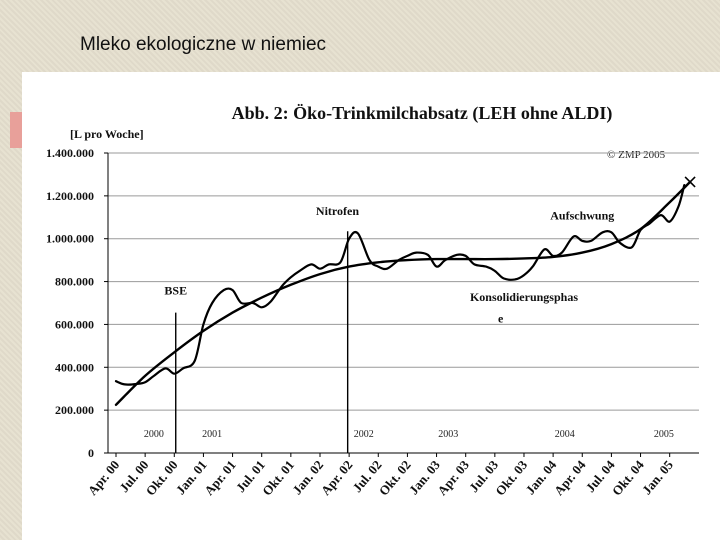  Describe the element at coordinates (74, 324) in the screenshot. I see `y-tick-label: 600.000` at that location.